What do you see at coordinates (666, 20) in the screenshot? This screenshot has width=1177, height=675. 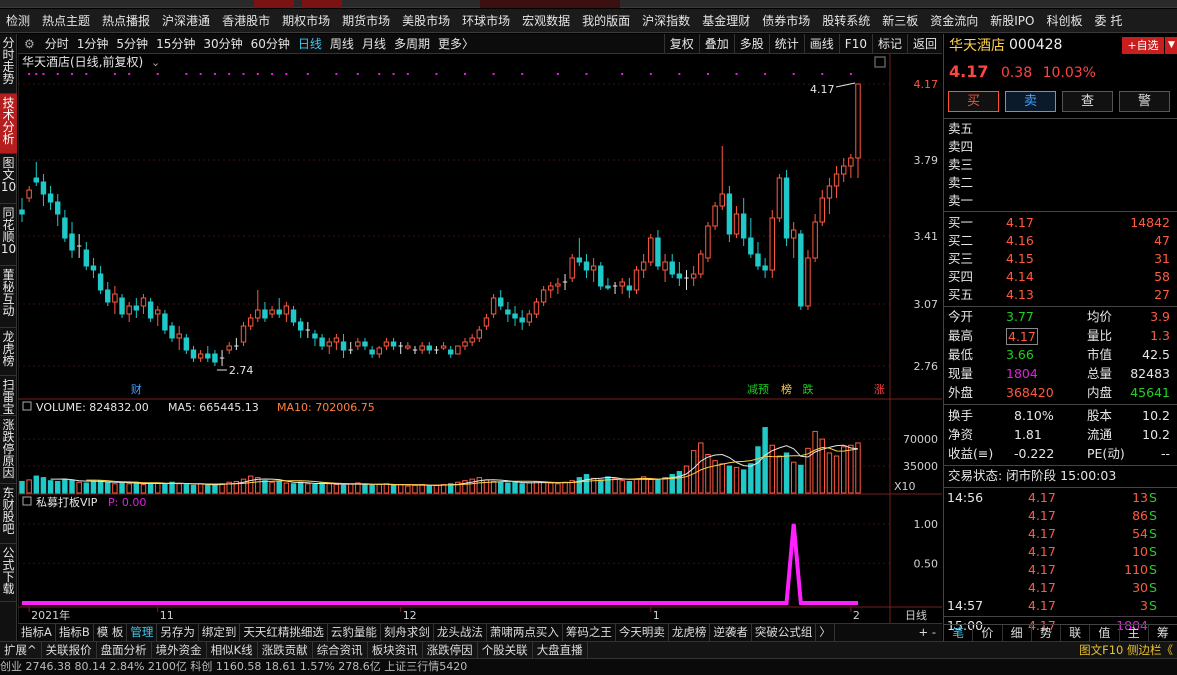 I see `menu-item-11: 沪深指数` at bounding box center [666, 20].